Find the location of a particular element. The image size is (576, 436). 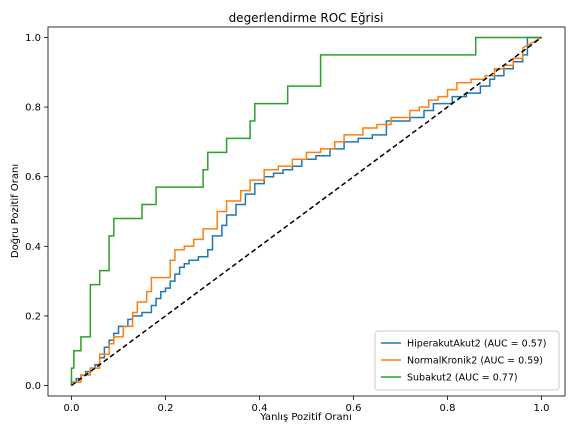

chart-title: degerlendirme ROC Eğrisi is located at coordinates (306, 18).